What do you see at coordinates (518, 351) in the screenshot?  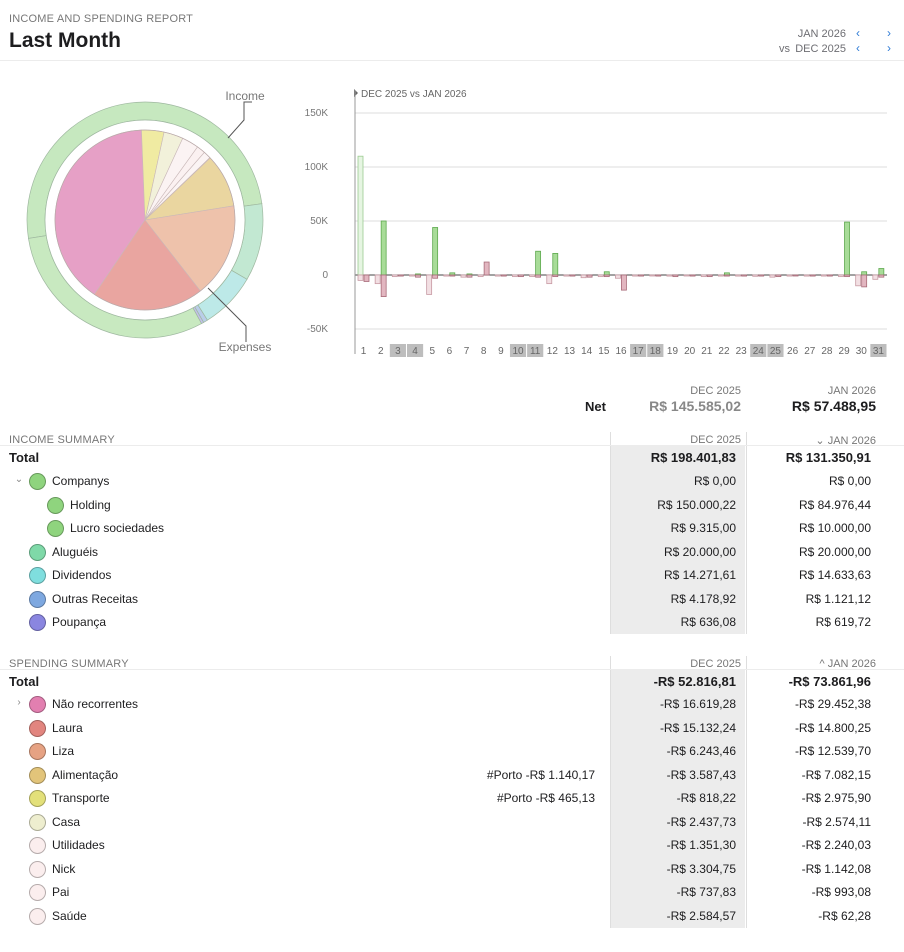 I see `x-tick-label: 10` at bounding box center [518, 351].